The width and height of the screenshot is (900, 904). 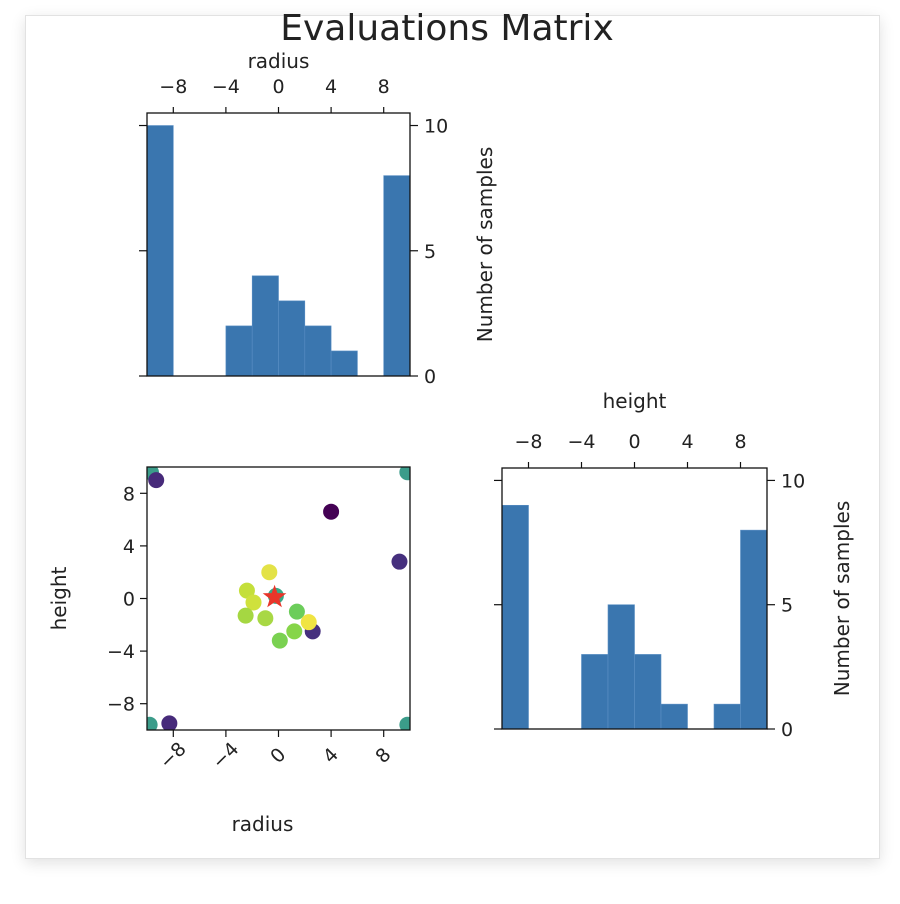 I want to click on y-axis-label: height, so click(x=59, y=598).